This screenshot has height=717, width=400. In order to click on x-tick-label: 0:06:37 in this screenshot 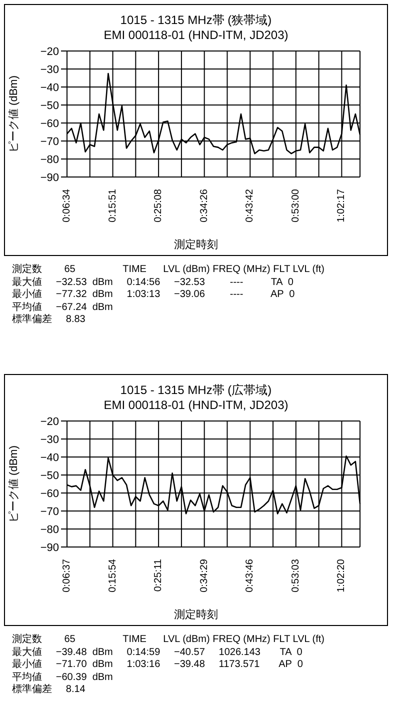, I will do `click(67, 575)`.